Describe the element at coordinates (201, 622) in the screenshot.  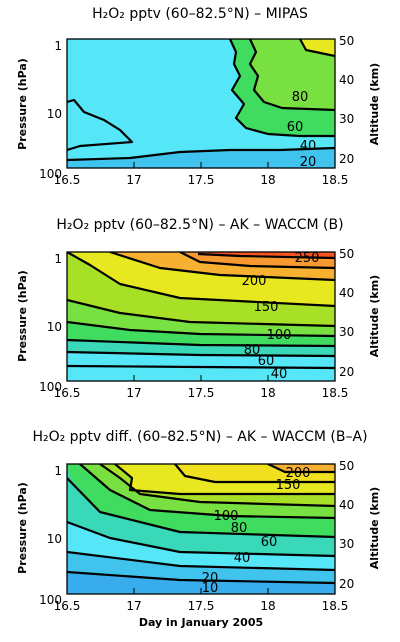
I see `x-axis-label: Day in January 2005` at that location.